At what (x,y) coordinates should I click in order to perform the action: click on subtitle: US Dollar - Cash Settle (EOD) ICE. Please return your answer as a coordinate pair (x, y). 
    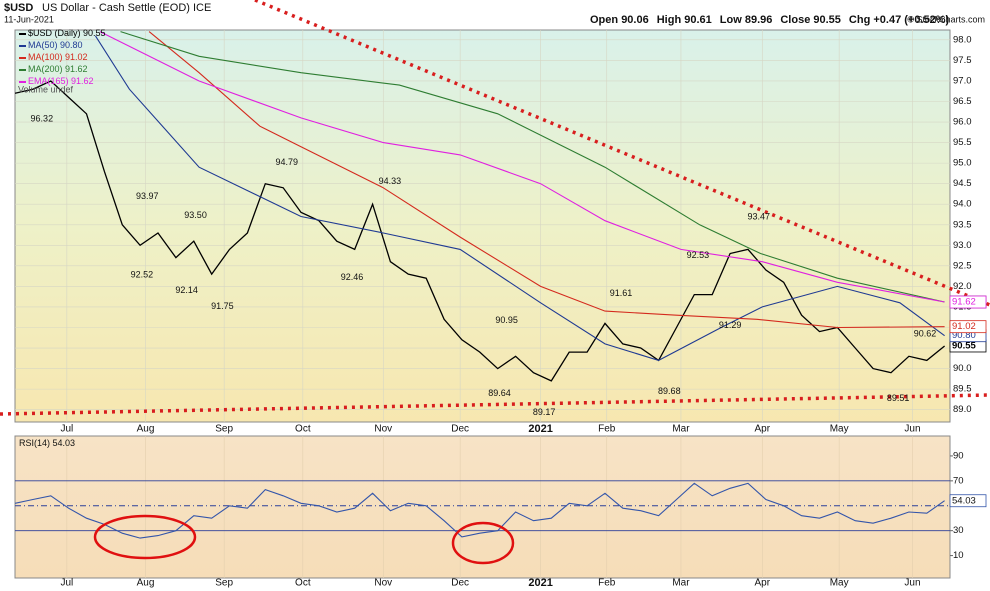
    Looking at the image, I should click on (126, 8).